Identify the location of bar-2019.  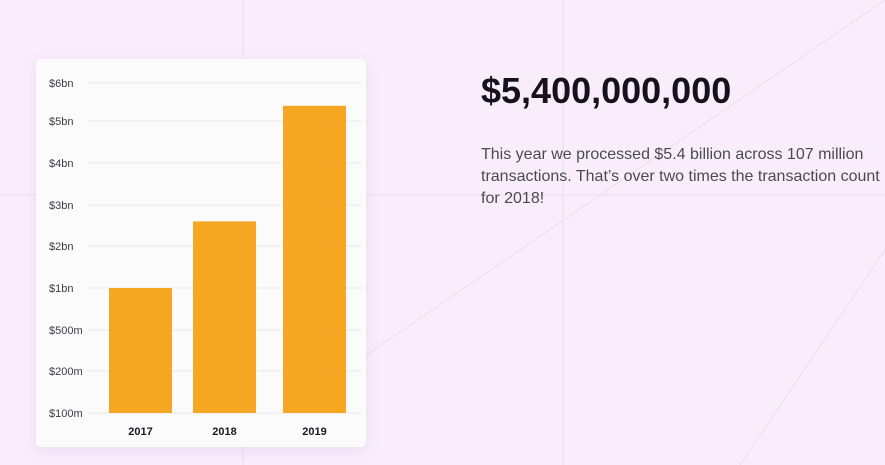
(314, 259).